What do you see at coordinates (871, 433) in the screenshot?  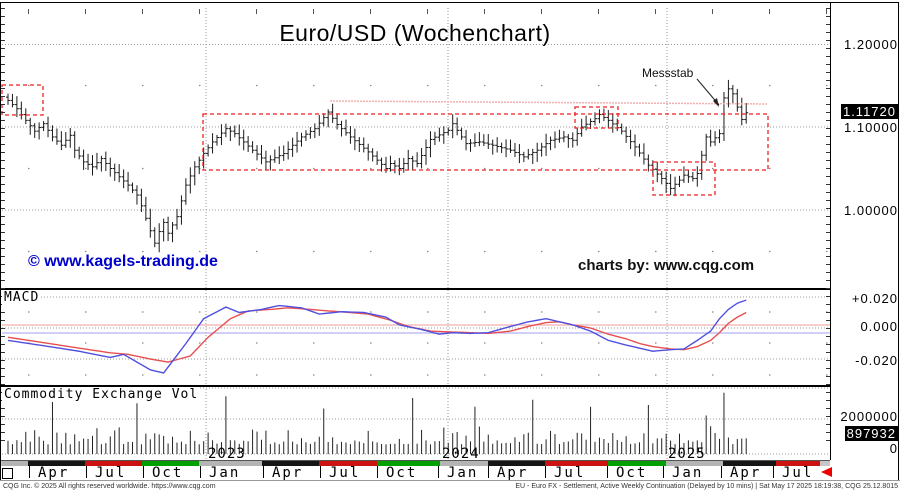 I see `current-value-badge: 897932` at bounding box center [871, 433].